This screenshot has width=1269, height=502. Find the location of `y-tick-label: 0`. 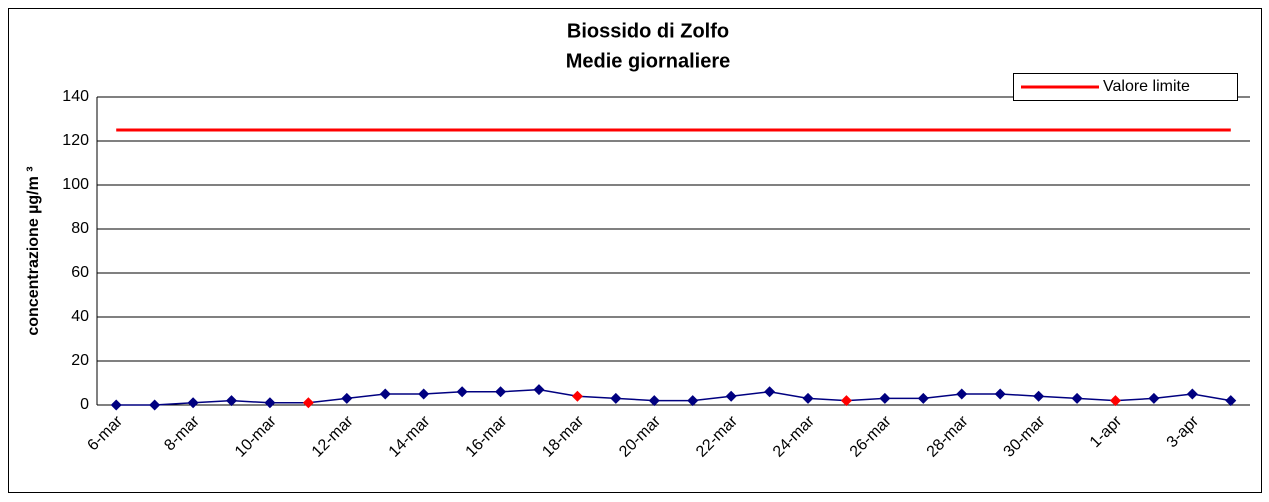

y-tick-label: 0 is located at coordinates (84, 404).